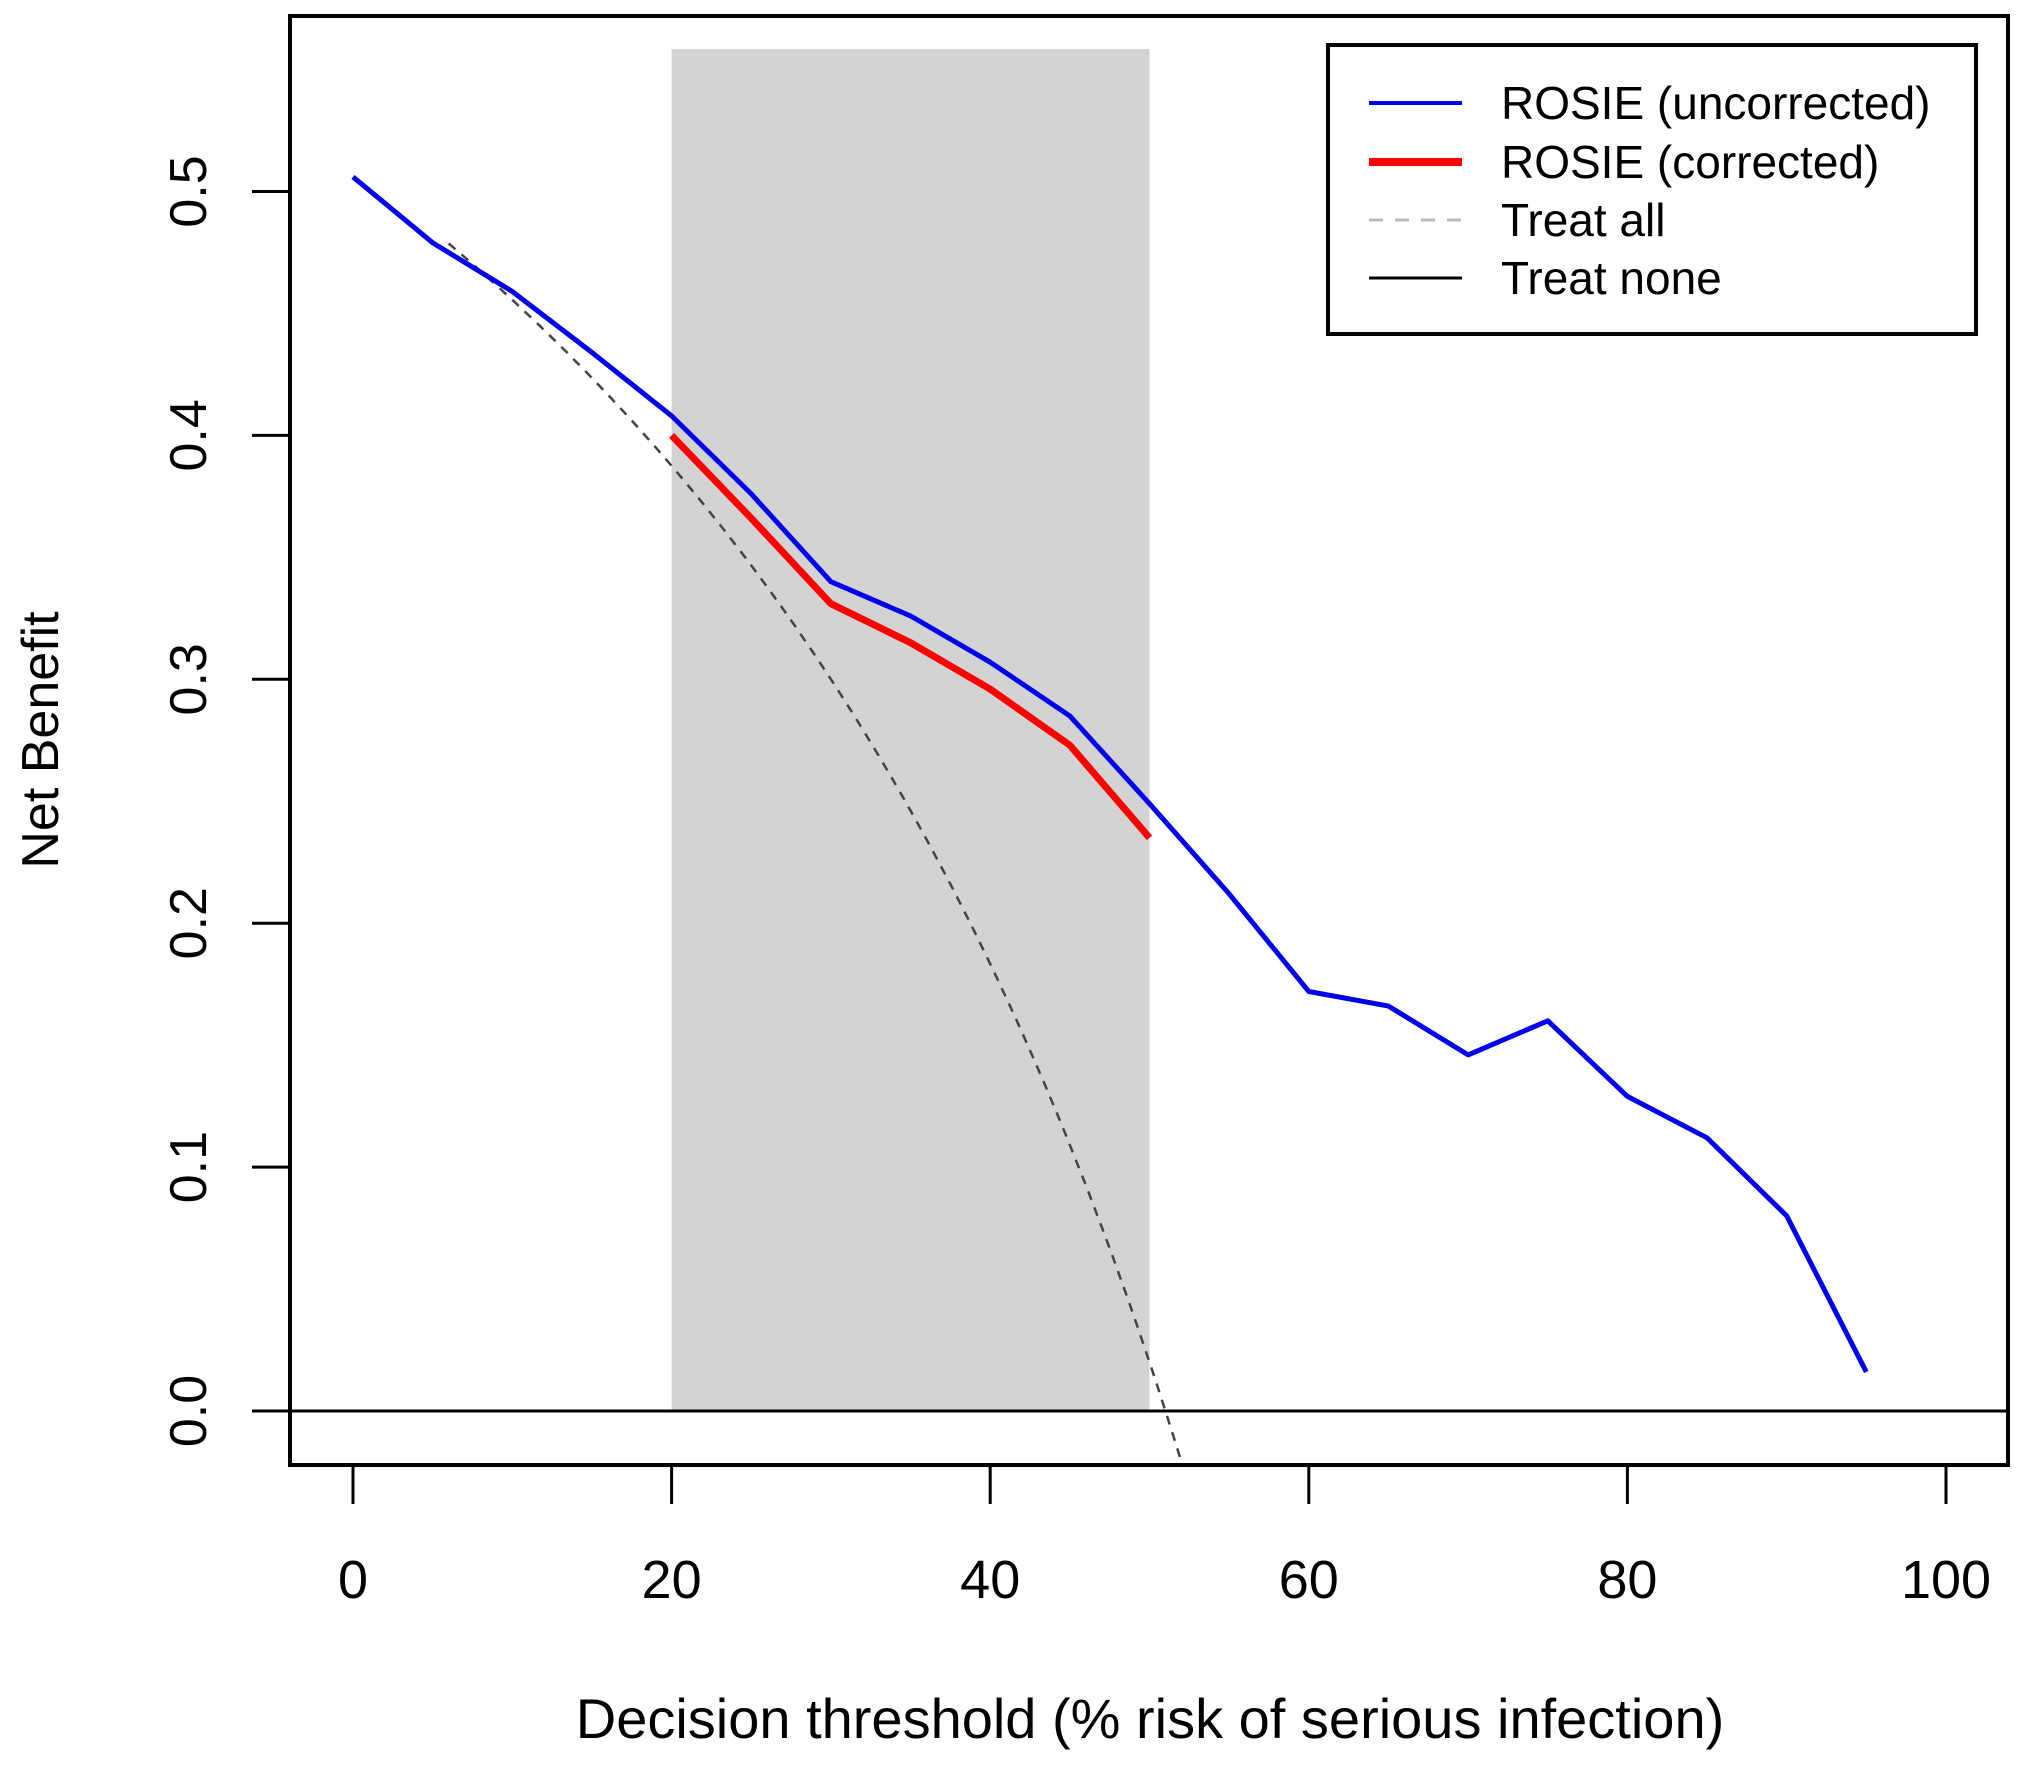  I want to click on x-tick-label: 60, so click(1309, 1580).